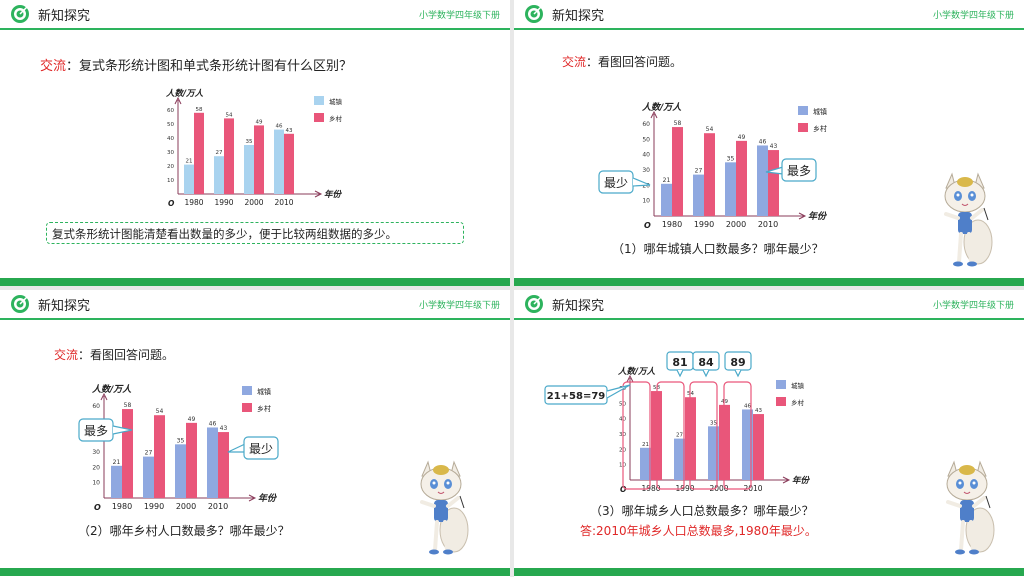 The width and height of the screenshot is (1024, 577). I want to click on x-axis-label: 年份, so click(333, 194).